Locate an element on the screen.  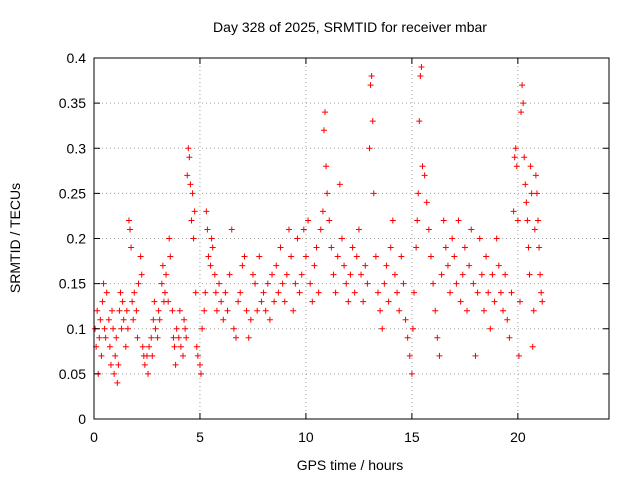
x-tick-label: 20 is located at coordinates (518, 437).